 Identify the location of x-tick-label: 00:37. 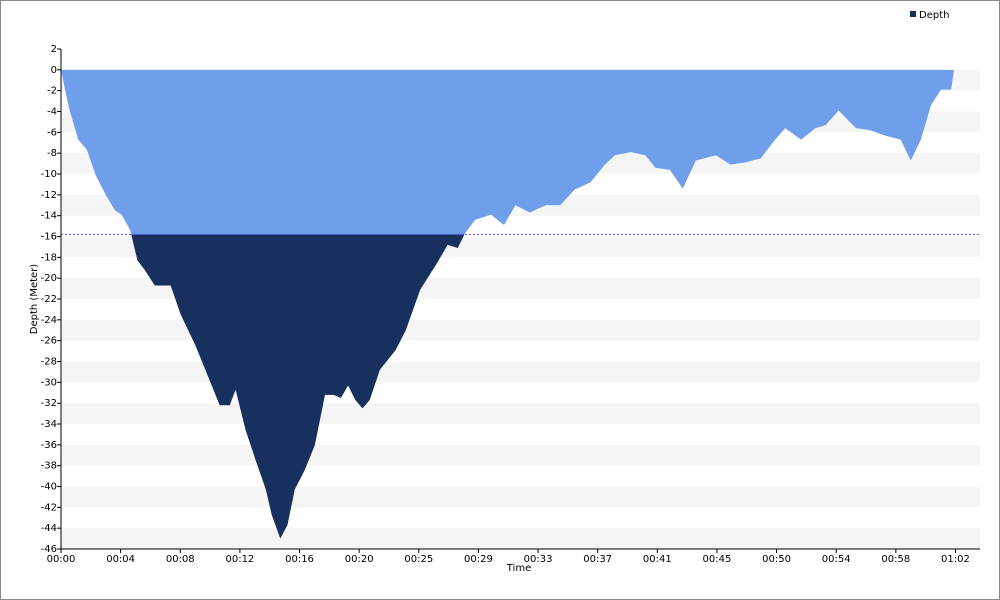
(597, 559).